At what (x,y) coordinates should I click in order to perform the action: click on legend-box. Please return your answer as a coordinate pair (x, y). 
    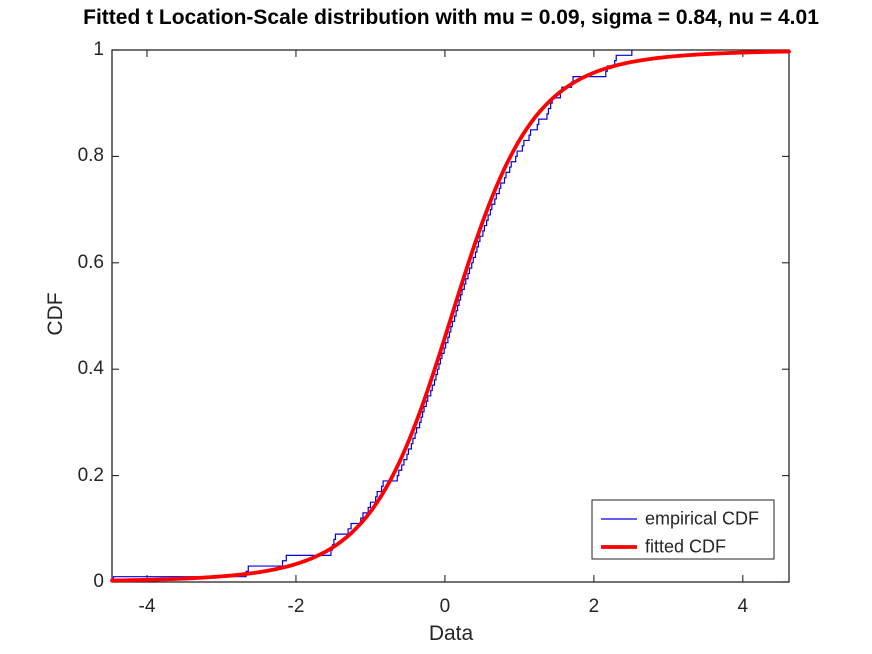
    Looking at the image, I should click on (683, 529).